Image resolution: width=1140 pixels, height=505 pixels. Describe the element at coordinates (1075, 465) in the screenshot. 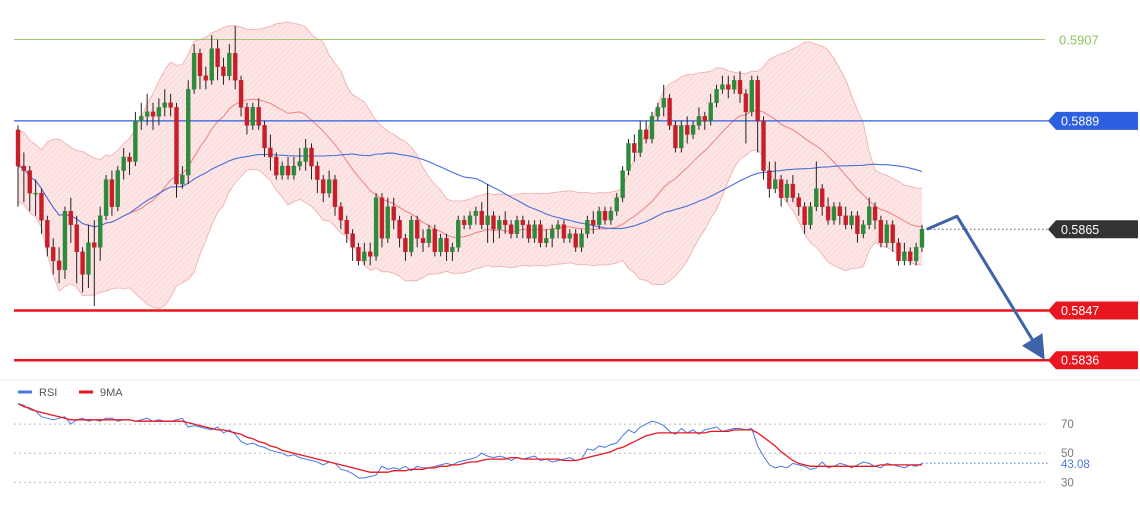

I see `rsi-current-value: 43.08` at that location.